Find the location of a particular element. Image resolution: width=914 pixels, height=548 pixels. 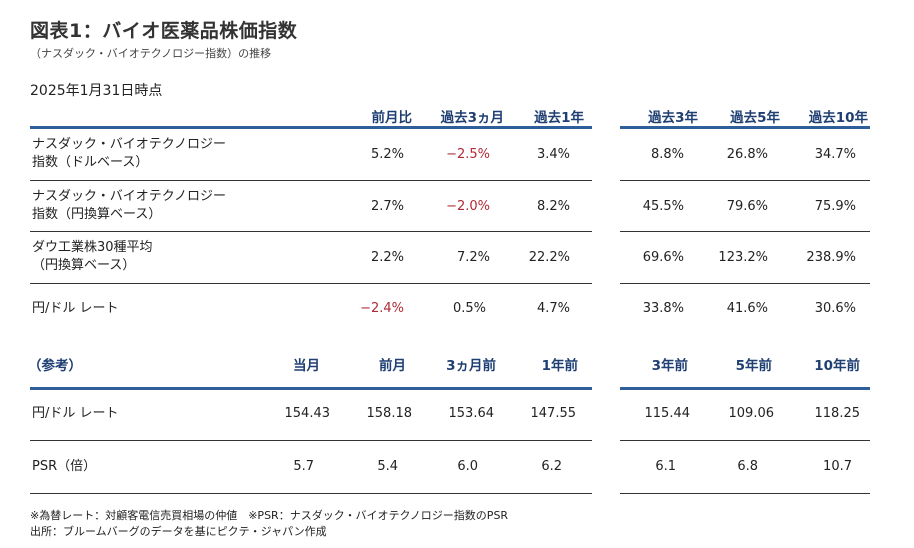

t2-row2-value-1y: 6.2 is located at coordinates (551, 466).